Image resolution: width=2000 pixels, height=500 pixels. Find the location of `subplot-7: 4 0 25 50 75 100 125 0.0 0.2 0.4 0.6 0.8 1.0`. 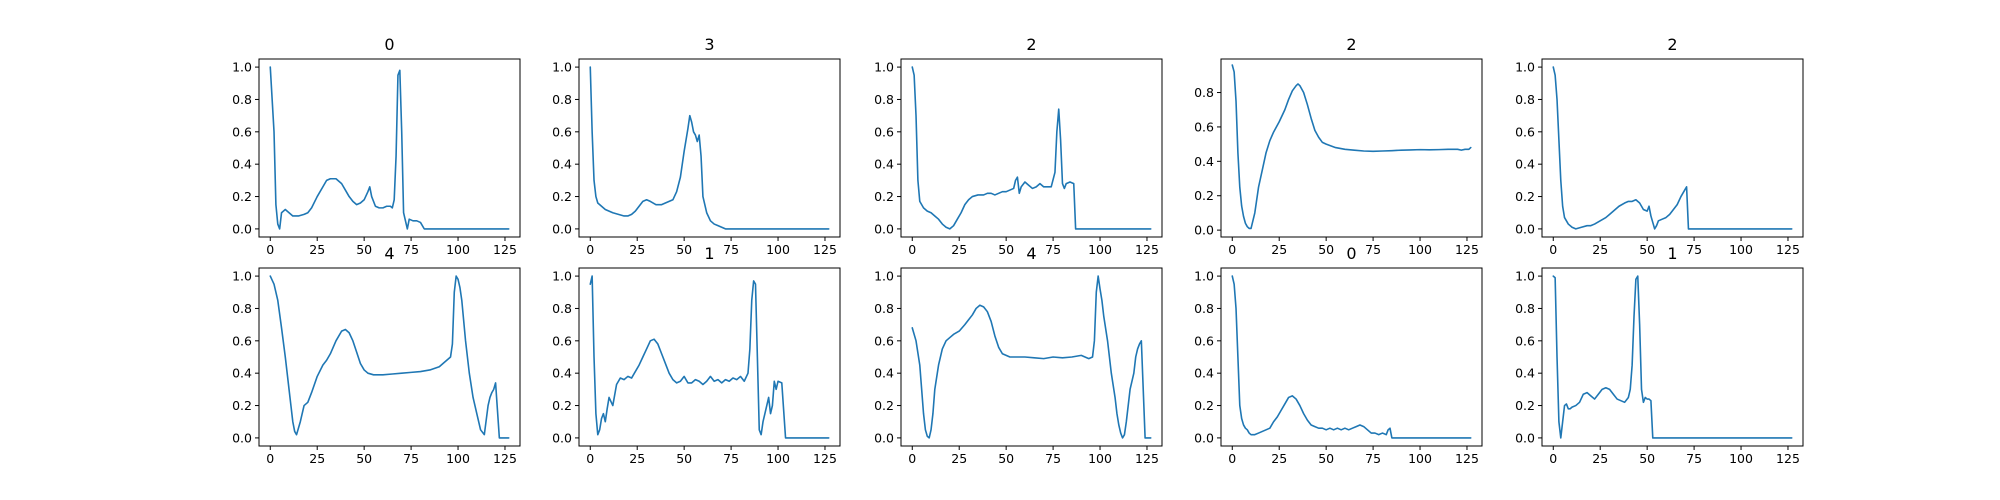

subplot-7: 4 0 25 50 75 100 125 0.0 0.2 0.4 0.6 0.8 1.0 is located at coordinates (1018, 355).